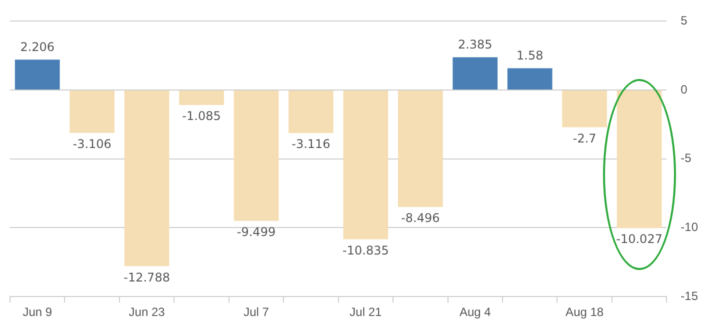 This screenshot has width=716, height=323. What do you see at coordinates (475, 312) in the screenshot?
I see `x-tick-label: Aug 4` at bounding box center [475, 312].